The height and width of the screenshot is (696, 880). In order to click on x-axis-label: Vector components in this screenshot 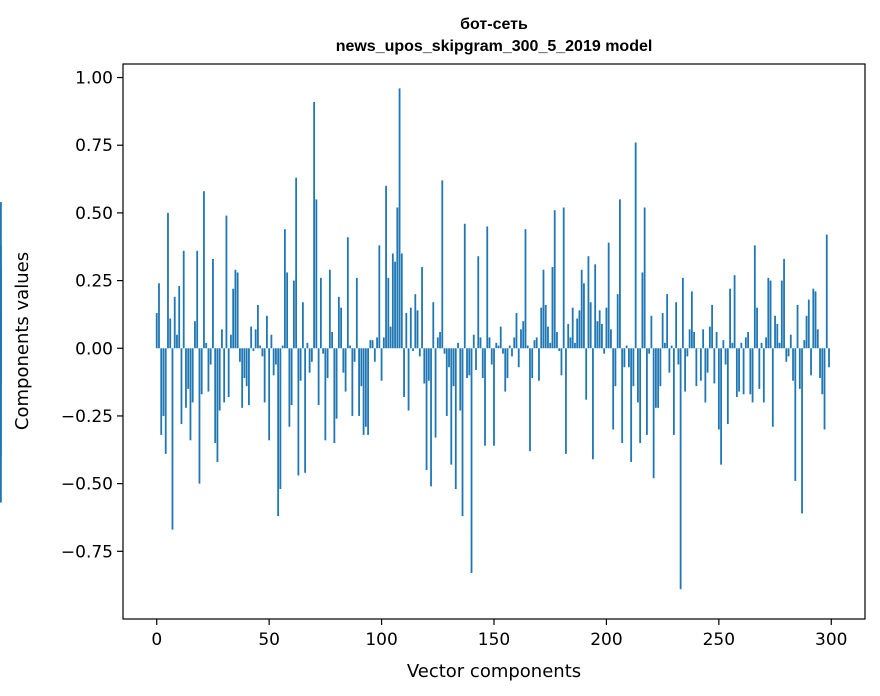, I will do `click(494, 671)`.